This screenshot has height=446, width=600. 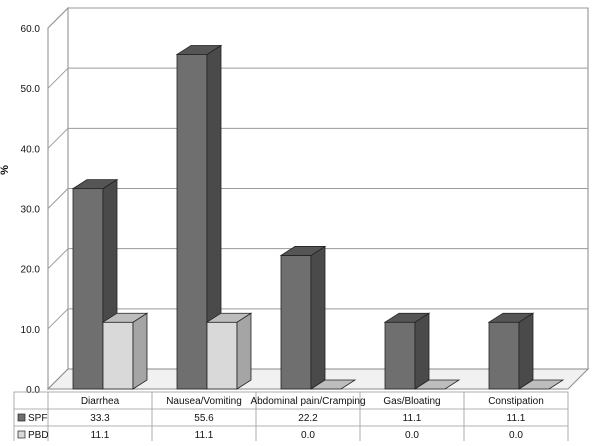 What do you see at coordinates (37, 418) in the screenshot?
I see `legend-label: SPF` at bounding box center [37, 418].